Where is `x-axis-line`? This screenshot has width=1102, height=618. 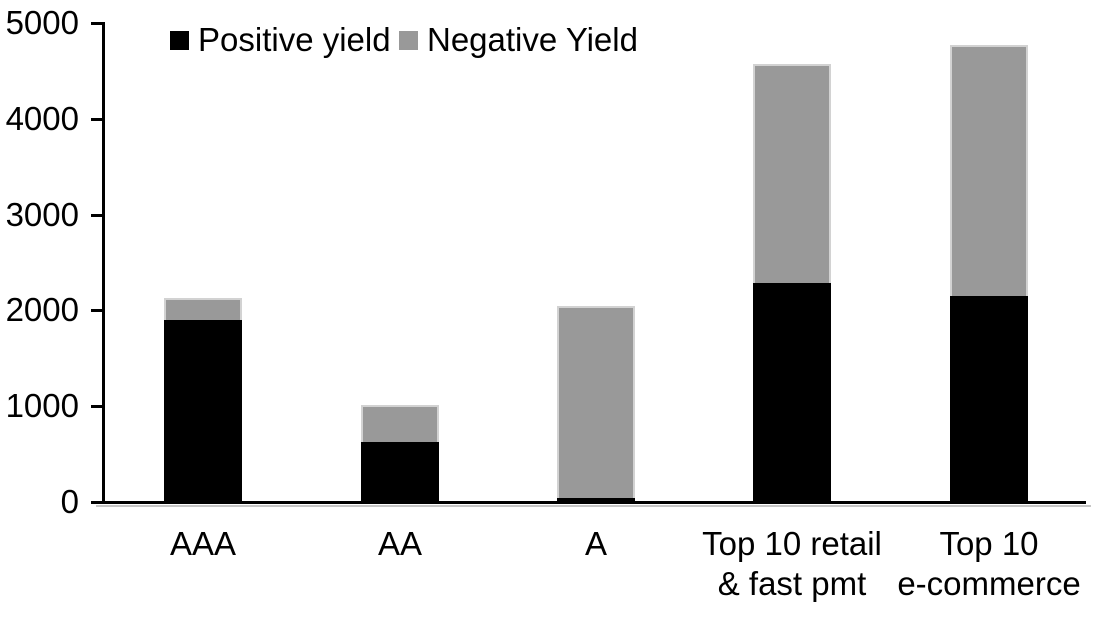
x-axis-line is located at coordinates (588, 502).